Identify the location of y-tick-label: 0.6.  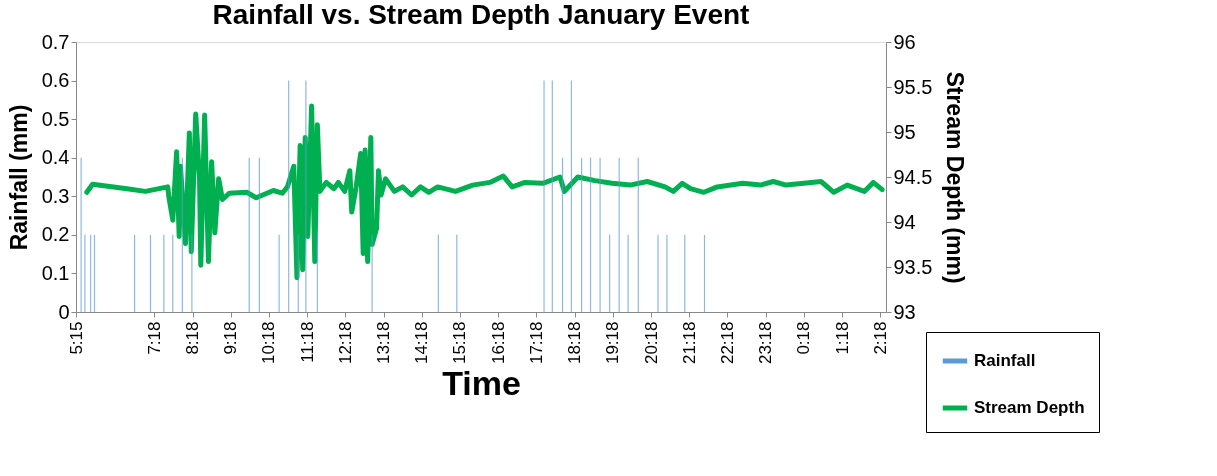
(55, 80).